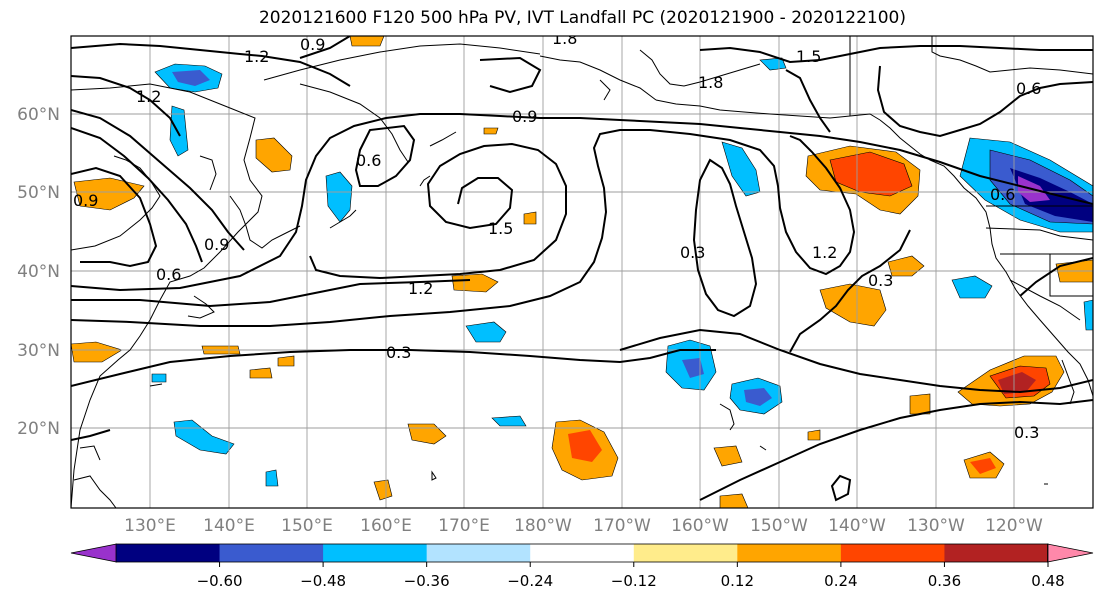  What do you see at coordinates (1070, 553) in the screenshot?
I see `colorbar-extend-high` at bounding box center [1070, 553].